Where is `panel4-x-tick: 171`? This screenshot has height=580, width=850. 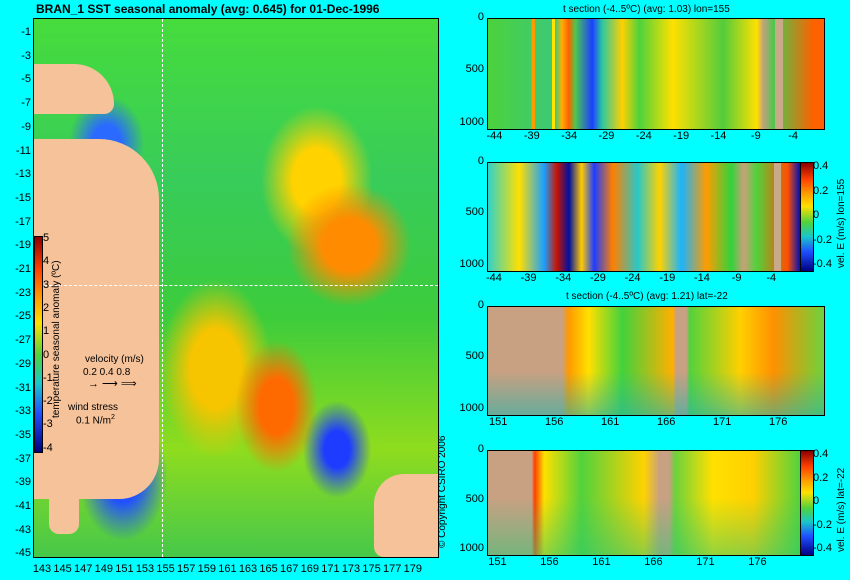 panel4-x-tick: 171 is located at coordinates (705, 562).